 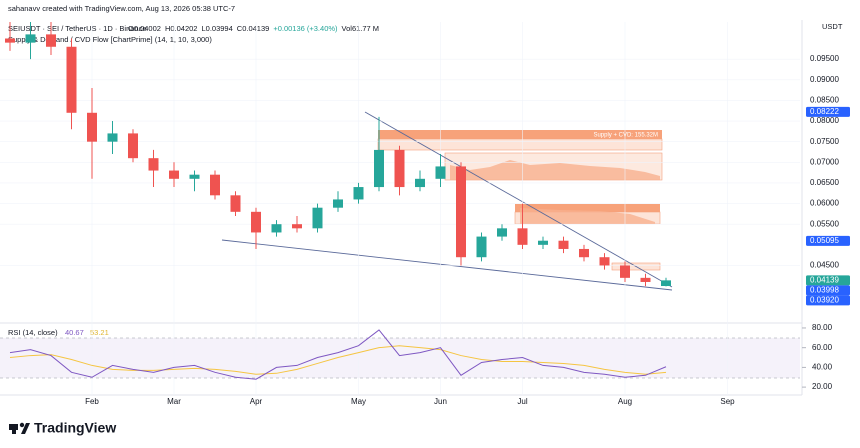 I want to click on y-tick-label: 0.05500, so click(x=824, y=223).